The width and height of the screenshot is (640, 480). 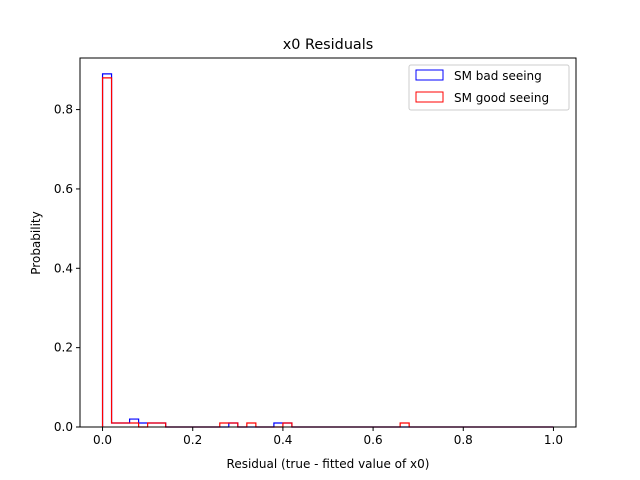 I want to click on y-tick-label: 0.4, so click(x=63, y=268).